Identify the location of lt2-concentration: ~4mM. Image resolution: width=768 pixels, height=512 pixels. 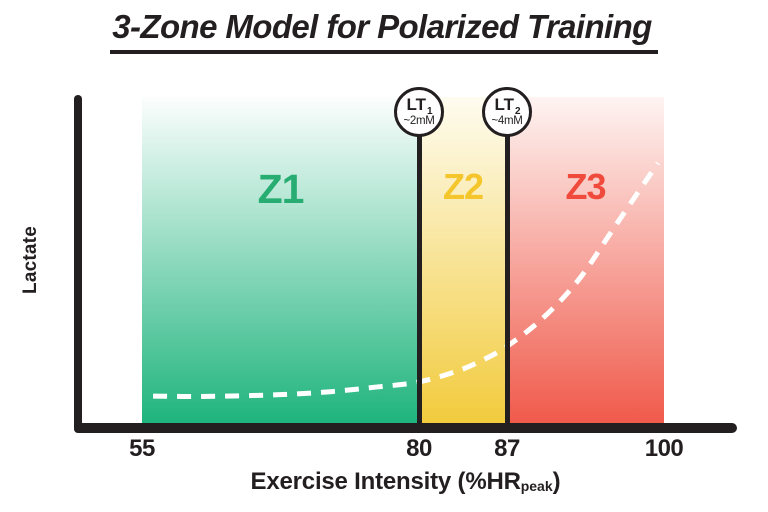
(507, 121).